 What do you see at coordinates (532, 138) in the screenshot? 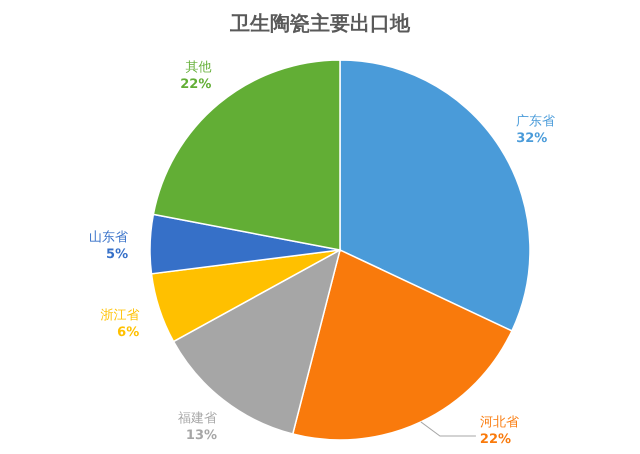
I see `data-label: 32%` at bounding box center [532, 138].